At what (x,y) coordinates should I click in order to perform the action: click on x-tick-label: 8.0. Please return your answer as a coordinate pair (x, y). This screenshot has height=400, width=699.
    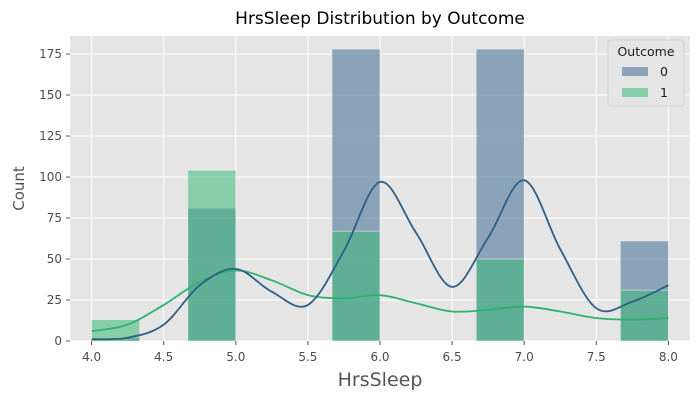
    Looking at the image, I should click on (668, 357).